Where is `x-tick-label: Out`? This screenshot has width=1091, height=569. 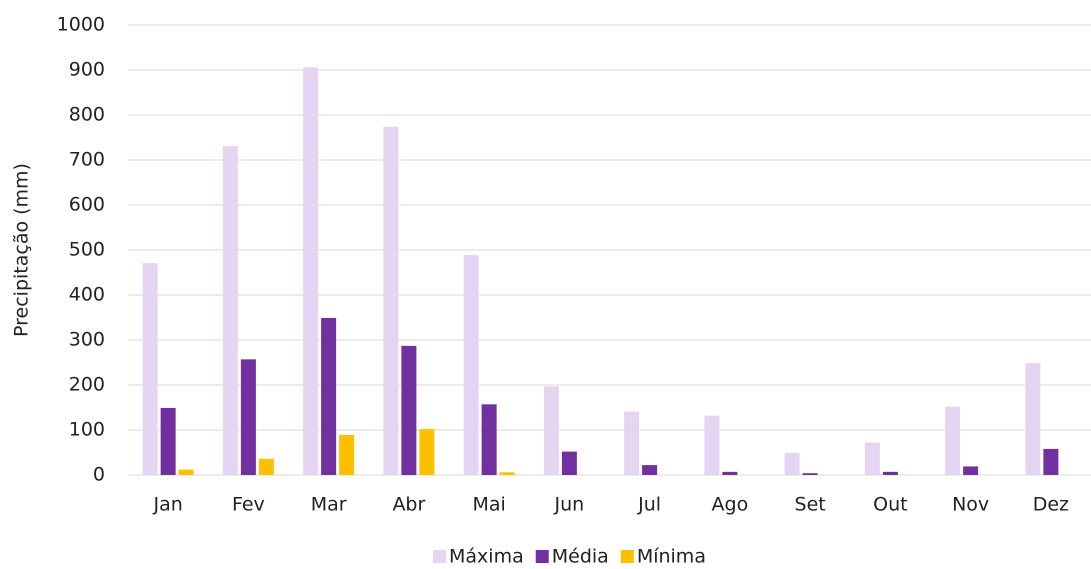
x-tick-label: Out is located at coordinates (890, 505).